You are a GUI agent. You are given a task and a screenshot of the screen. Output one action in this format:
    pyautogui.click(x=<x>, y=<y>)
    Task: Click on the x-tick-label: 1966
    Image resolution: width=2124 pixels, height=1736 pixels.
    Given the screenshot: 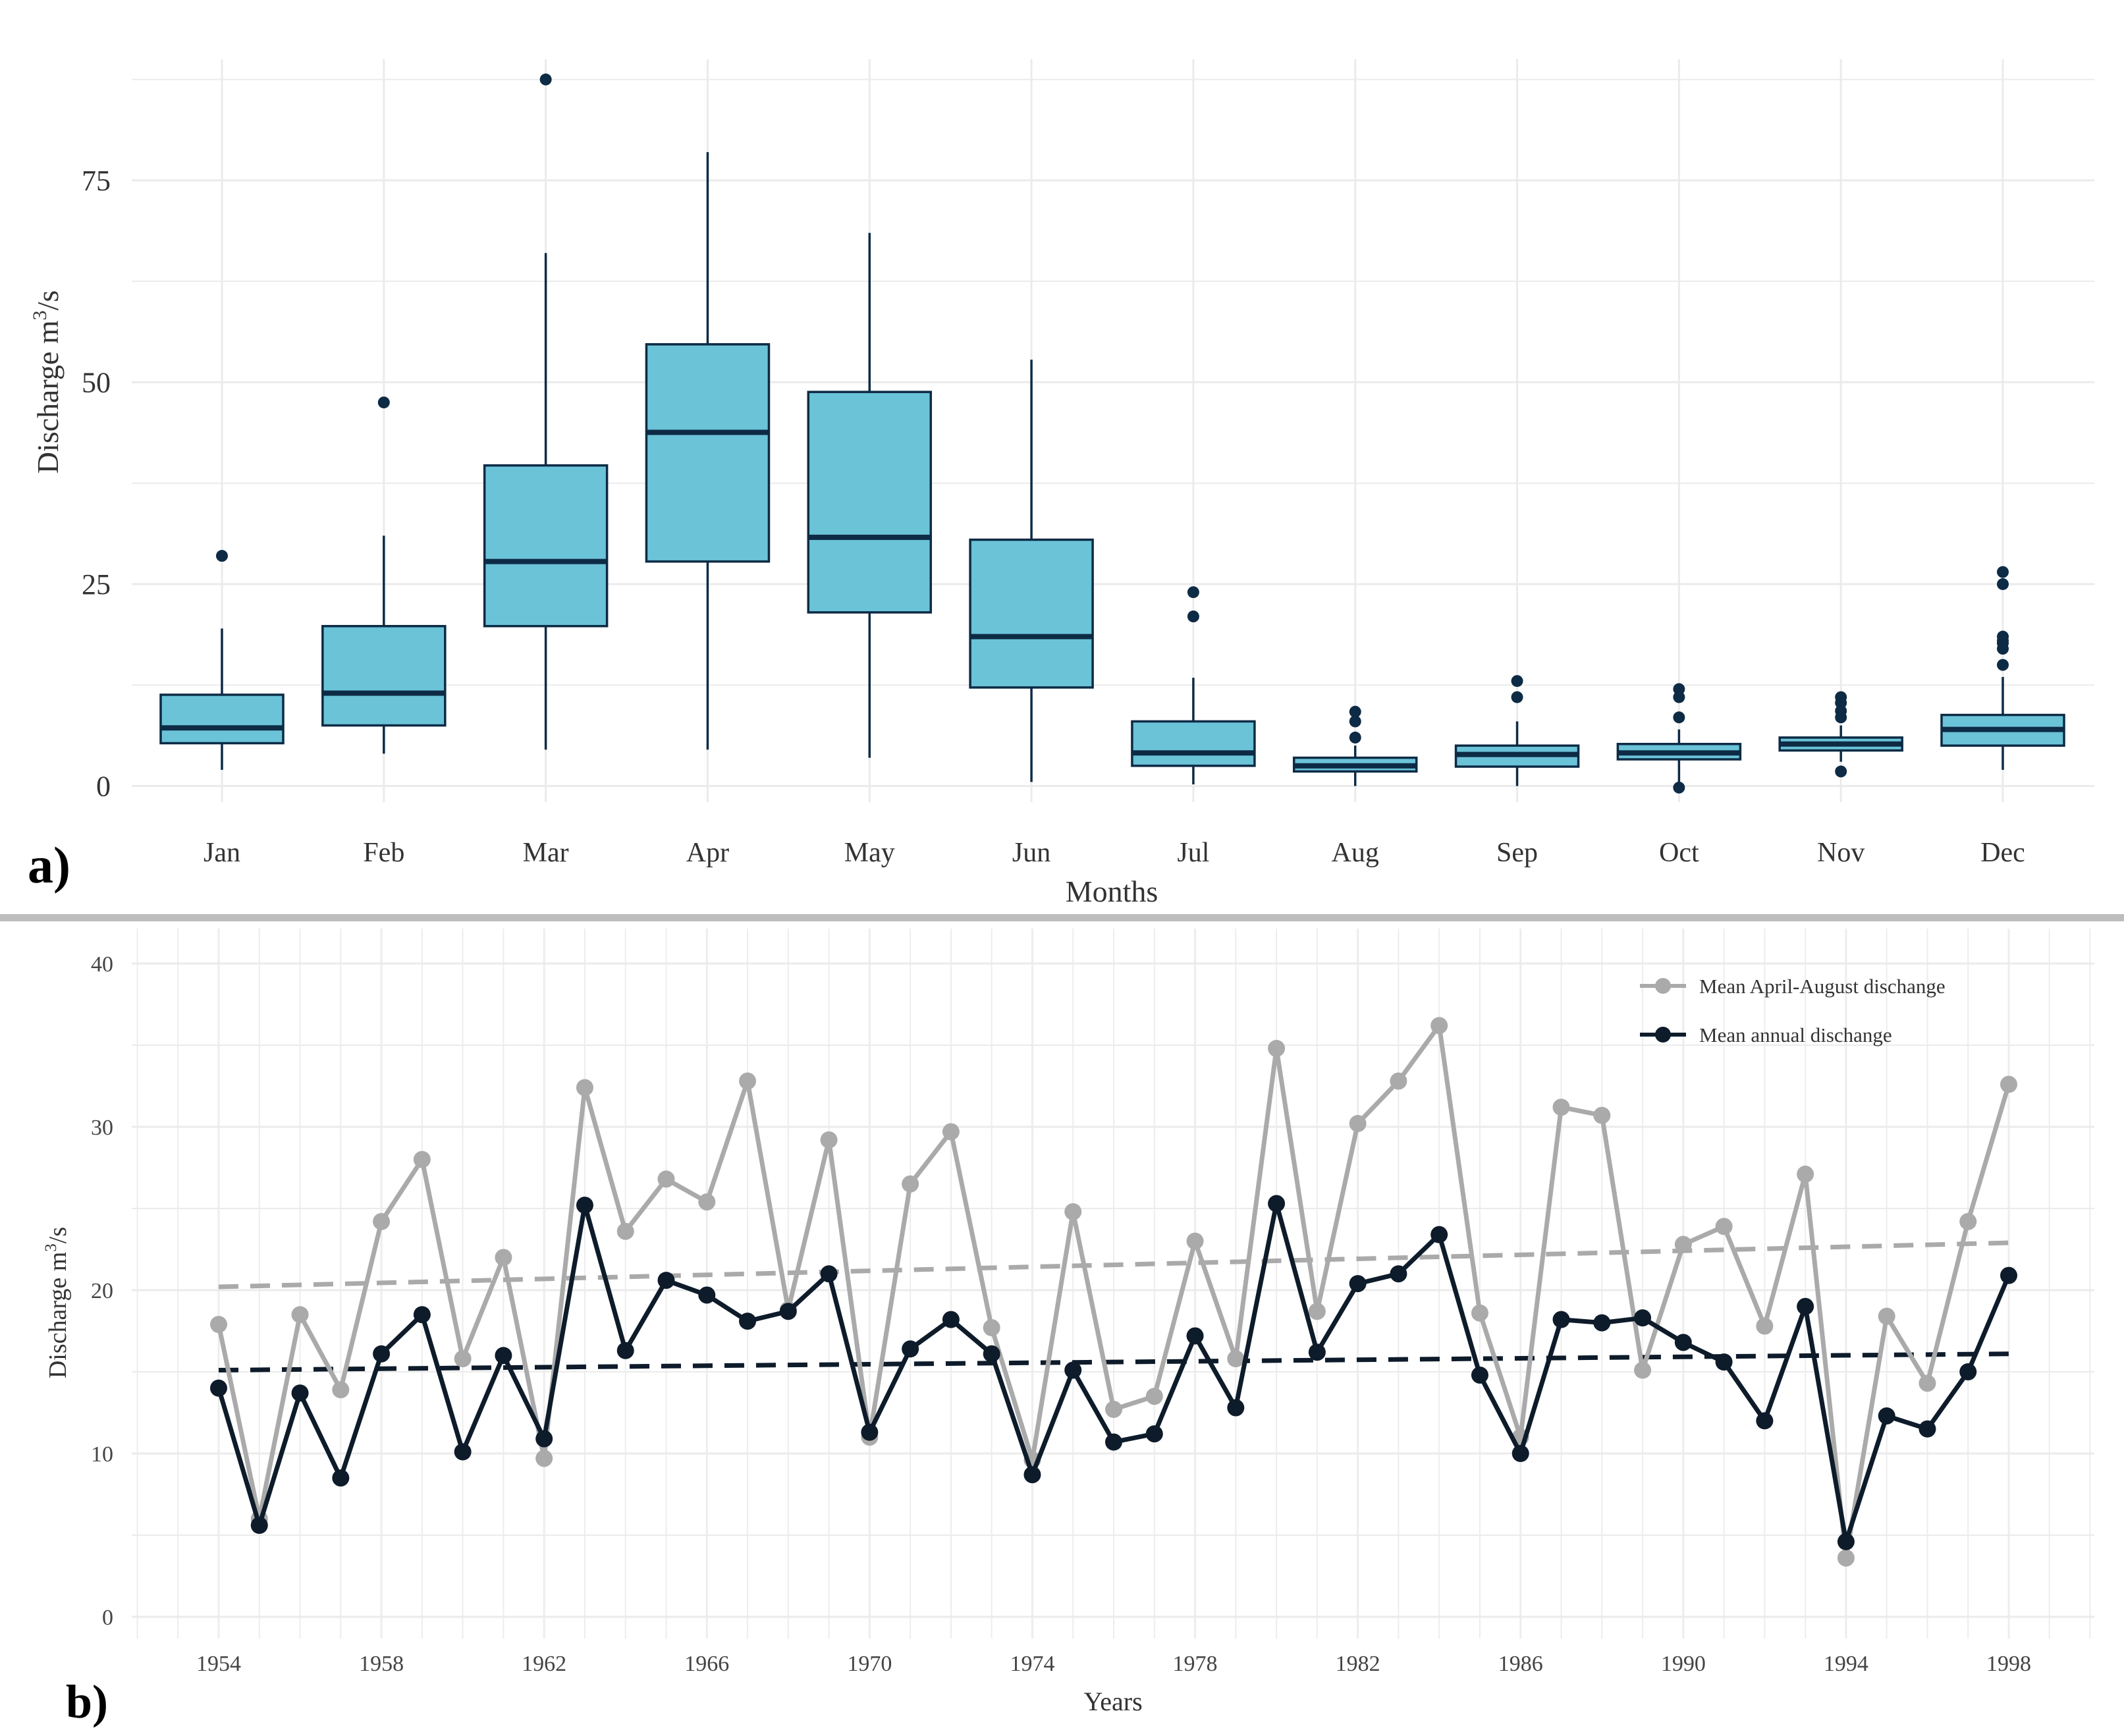 What is the action you would take?
    pyautogui.click(x=706, y=1664)
    